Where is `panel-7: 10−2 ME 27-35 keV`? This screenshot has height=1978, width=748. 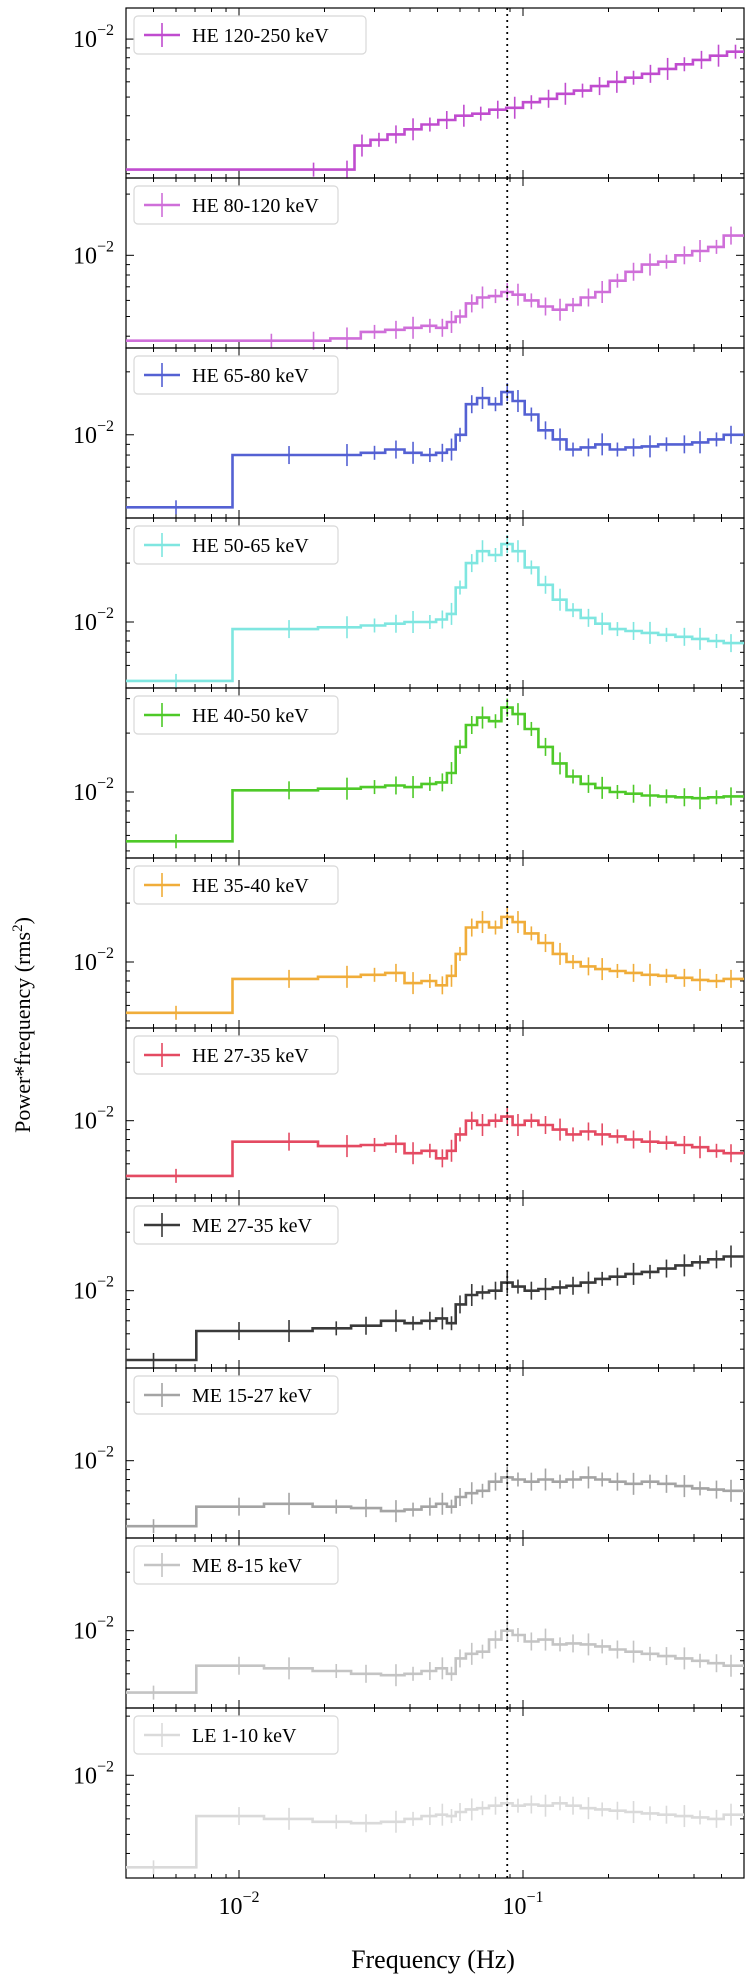
panel-7: 10−2 ME 27-35 keV is located at coordinates (409, 1283).